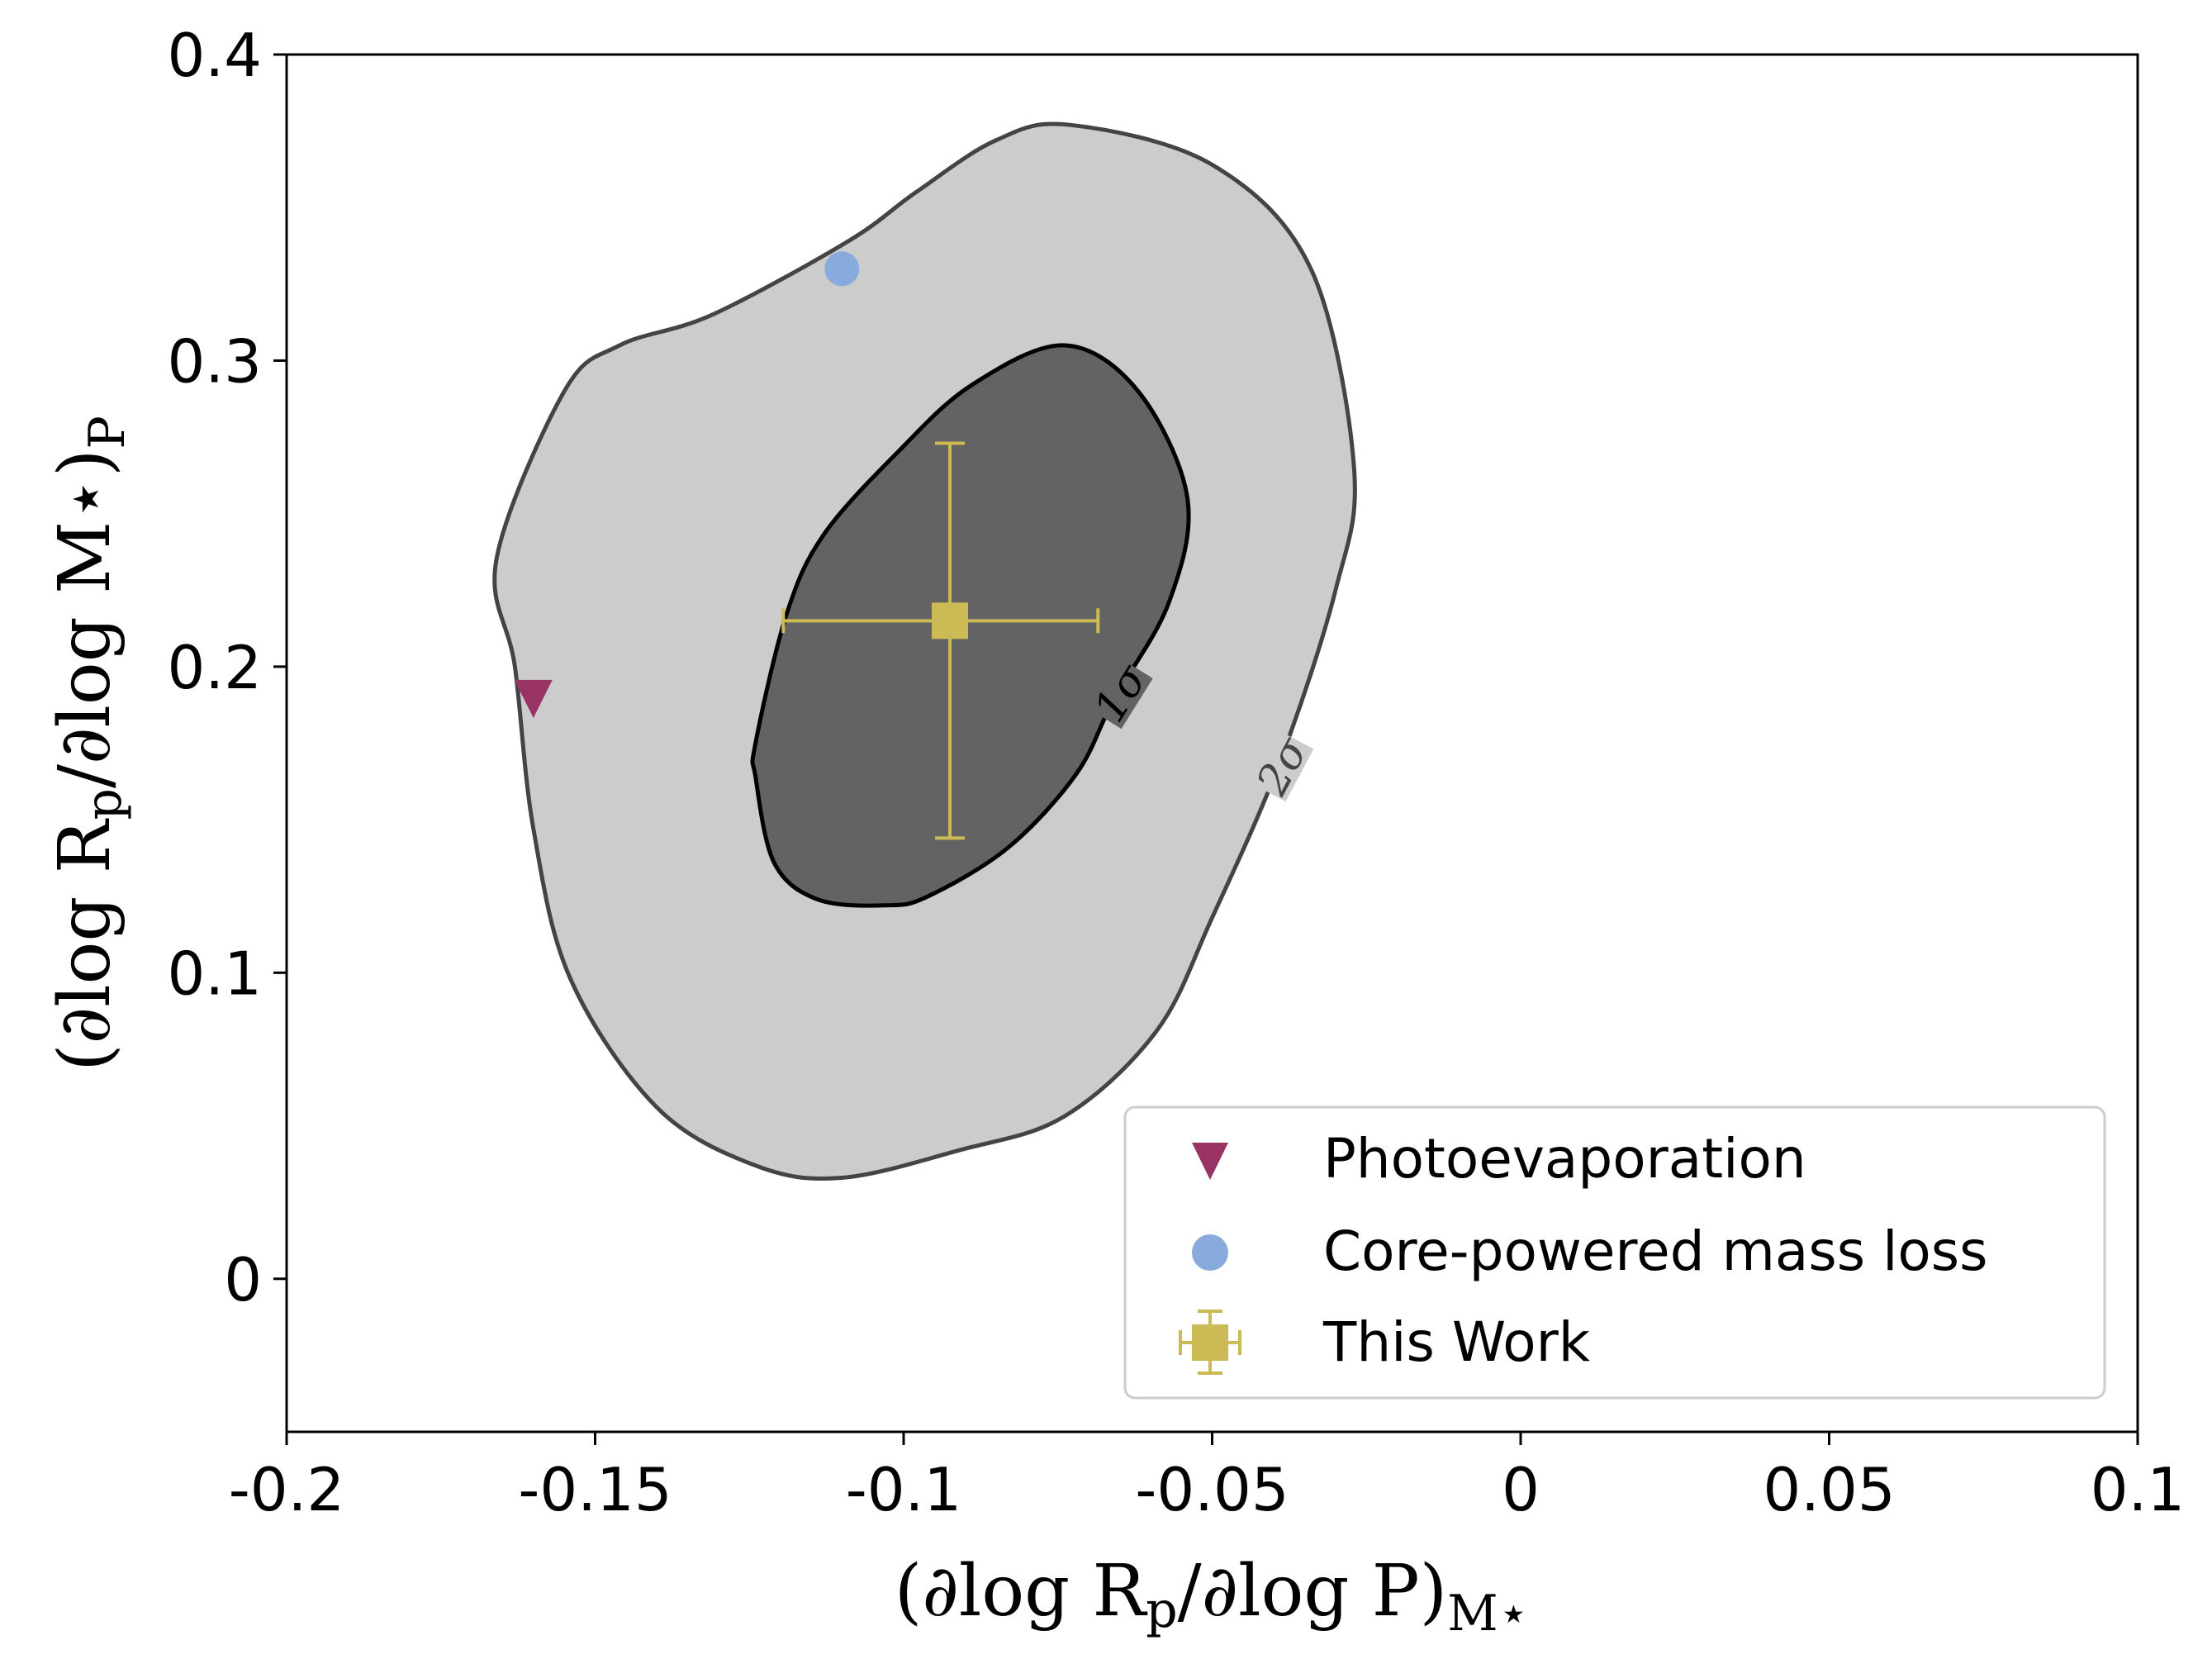  I want to click on y-tick-label: 0.4, so click(214, 55).